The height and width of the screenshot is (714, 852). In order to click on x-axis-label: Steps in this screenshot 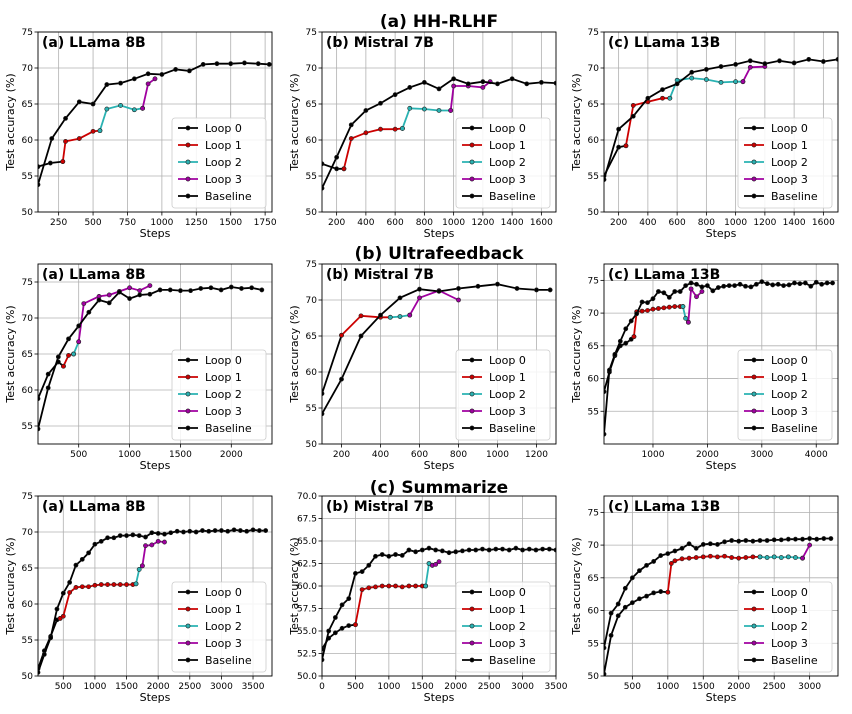, I will do `click(721, 465)`.